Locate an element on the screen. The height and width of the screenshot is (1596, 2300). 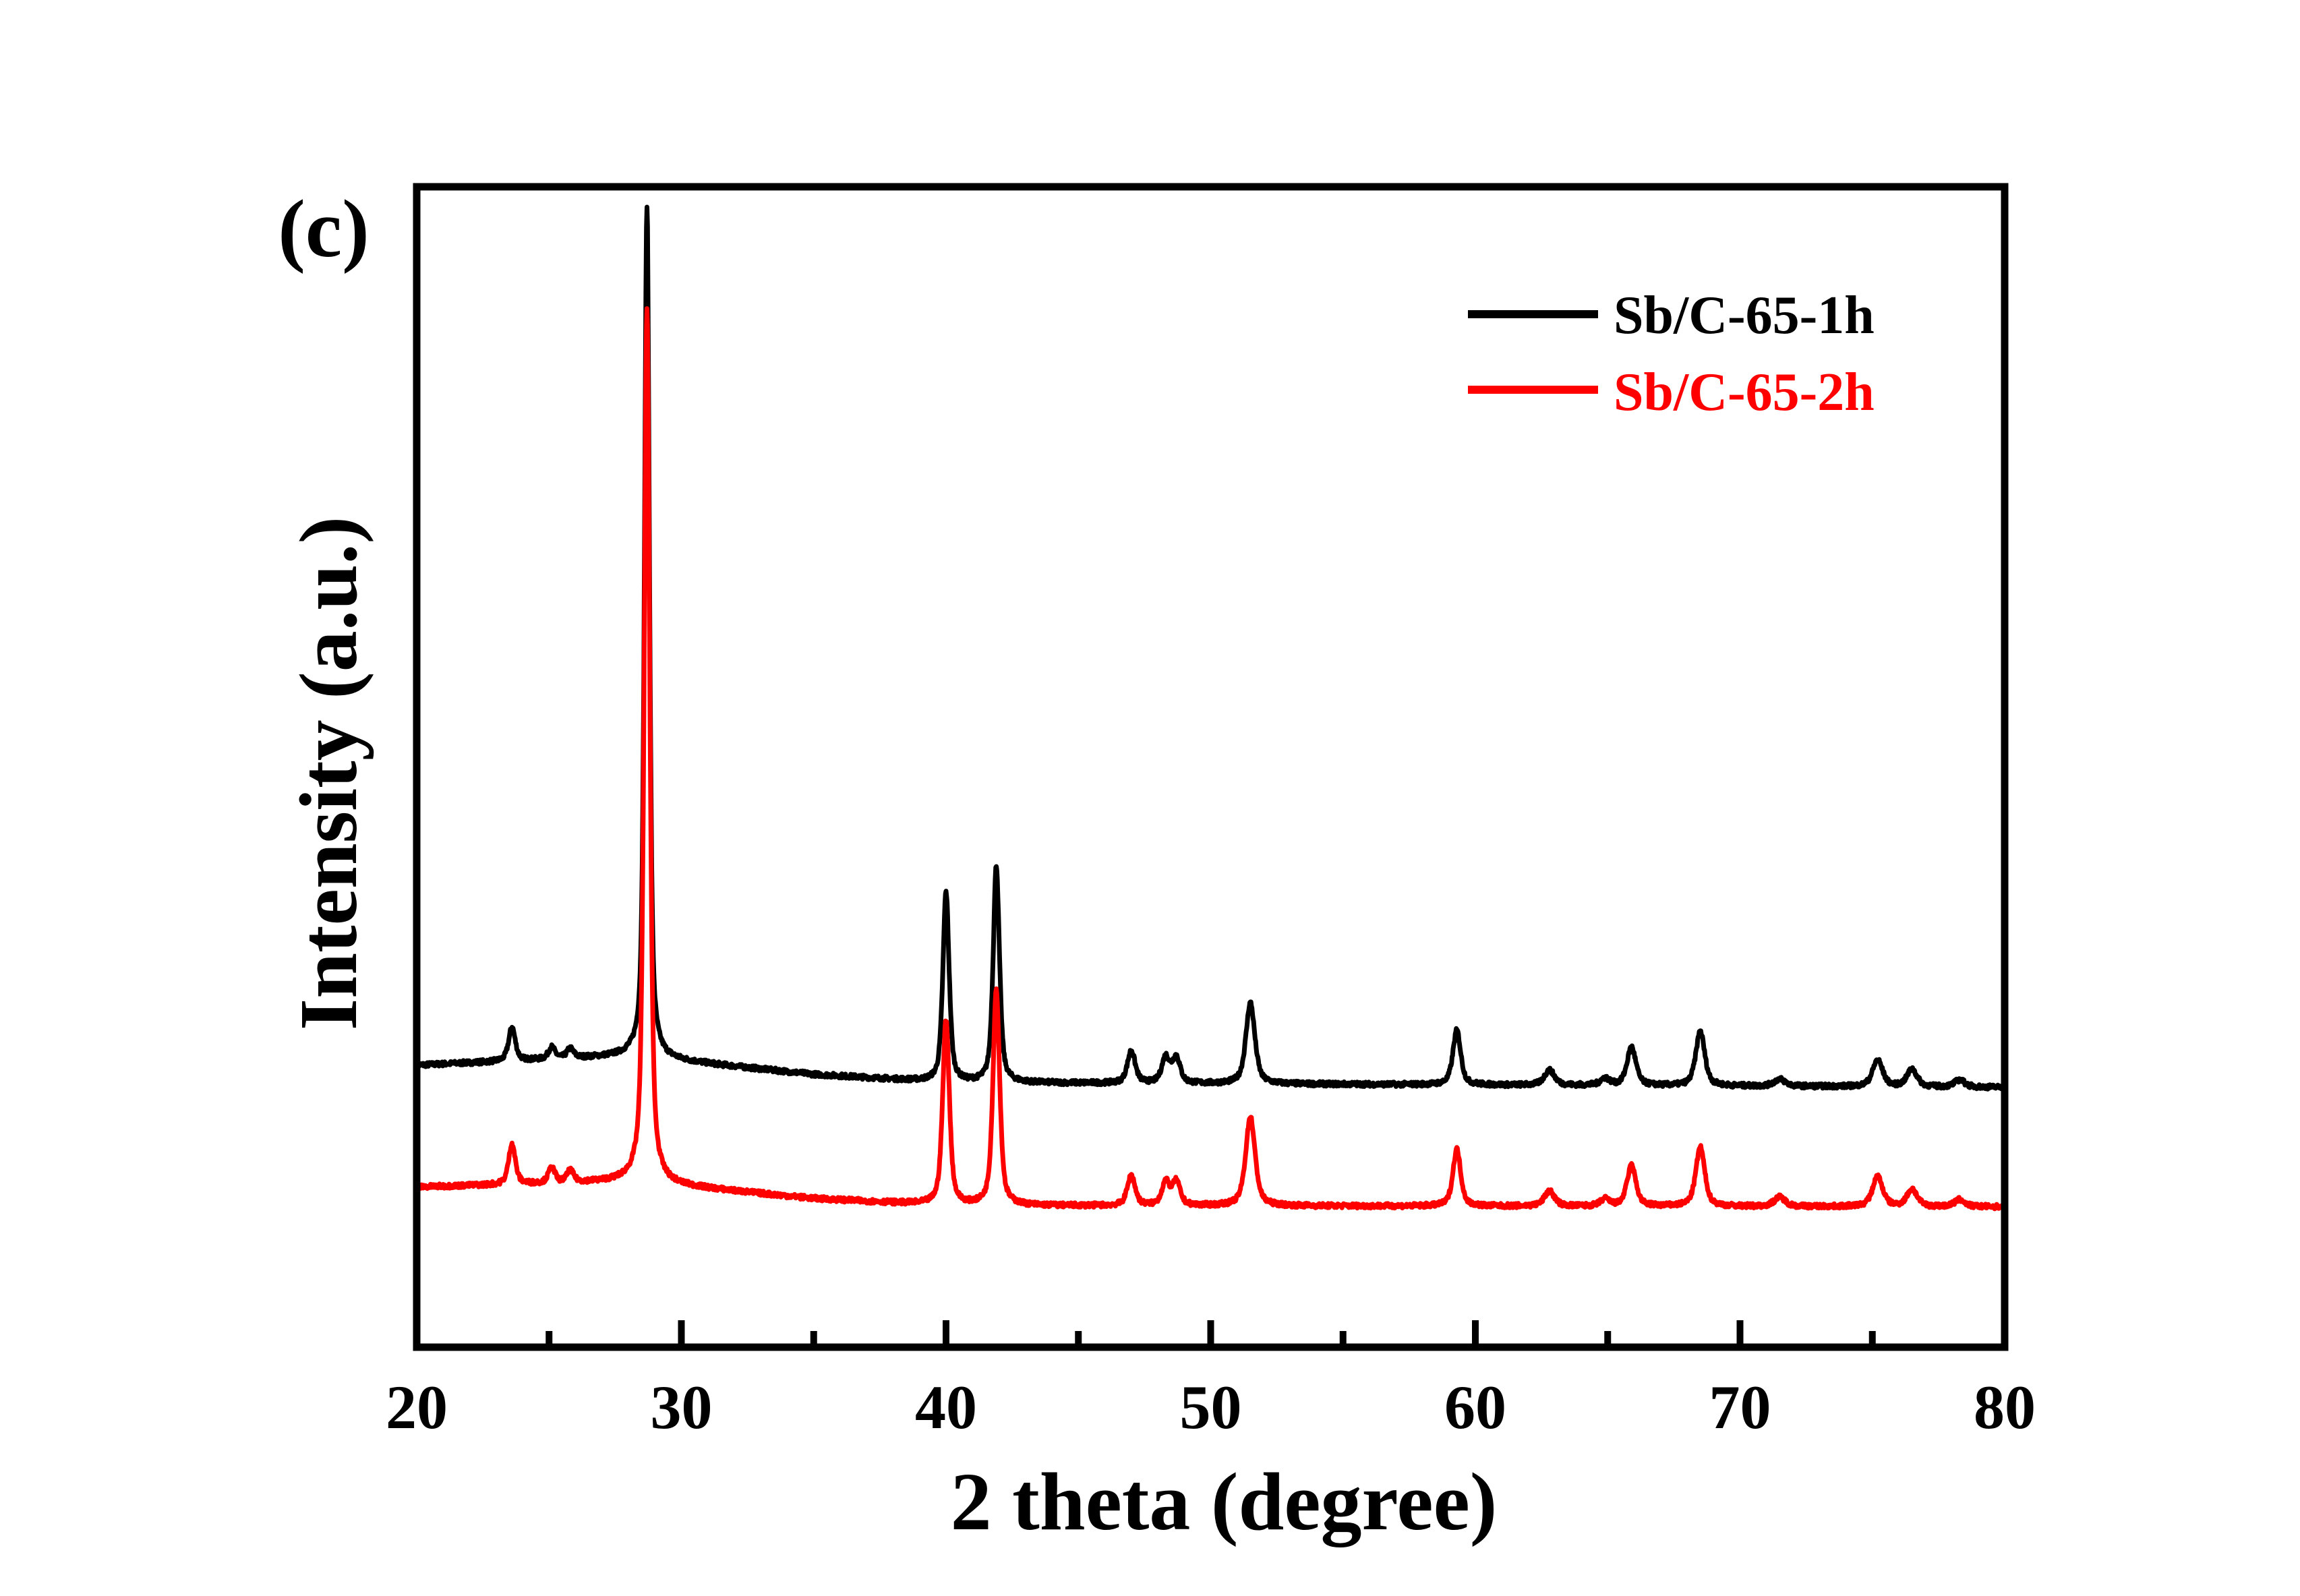
x-tick-label: 20 is located at coordinates (417, 1407).